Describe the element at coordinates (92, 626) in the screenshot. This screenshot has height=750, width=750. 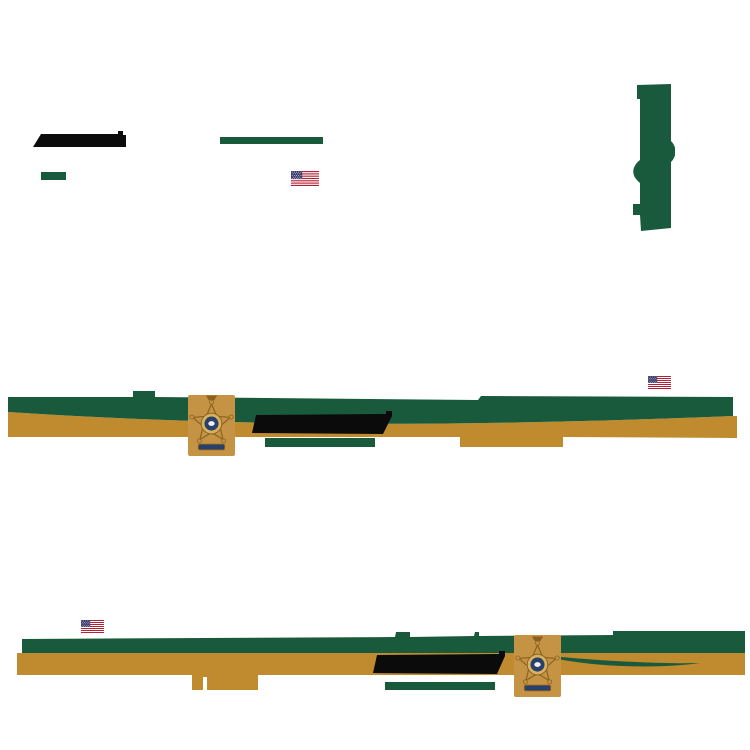
I see `passenger-us-flag-icon` at that location.